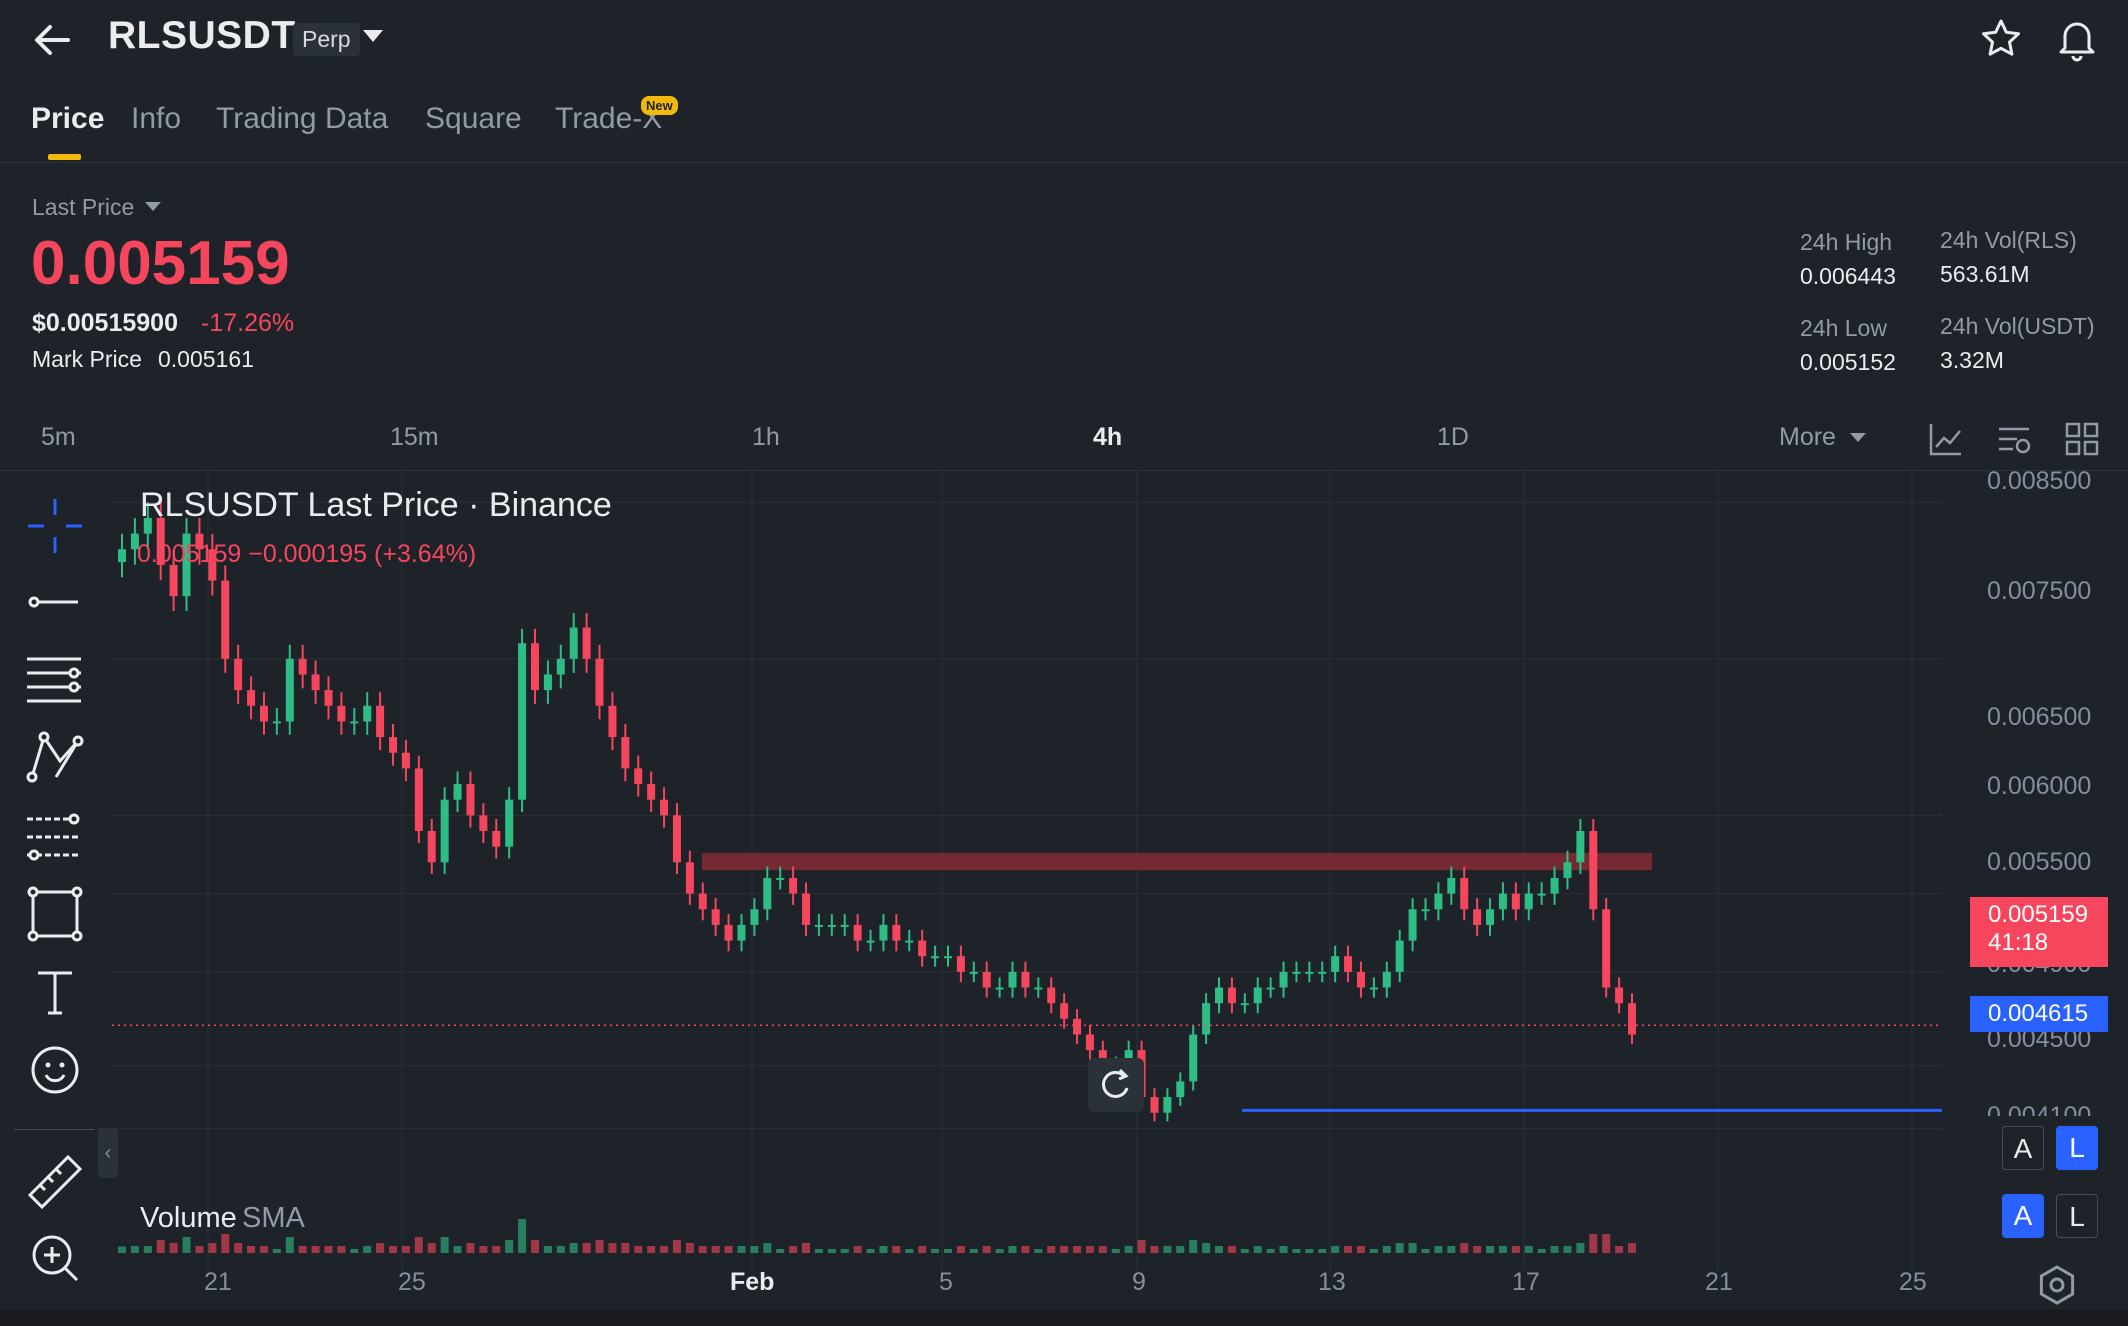 The height and width of the screenshot is (1326, 2128). What do you see at coordinates (55, 758) in the screenshot?
I see `pattern-icon` at bounding box center [55, 758].